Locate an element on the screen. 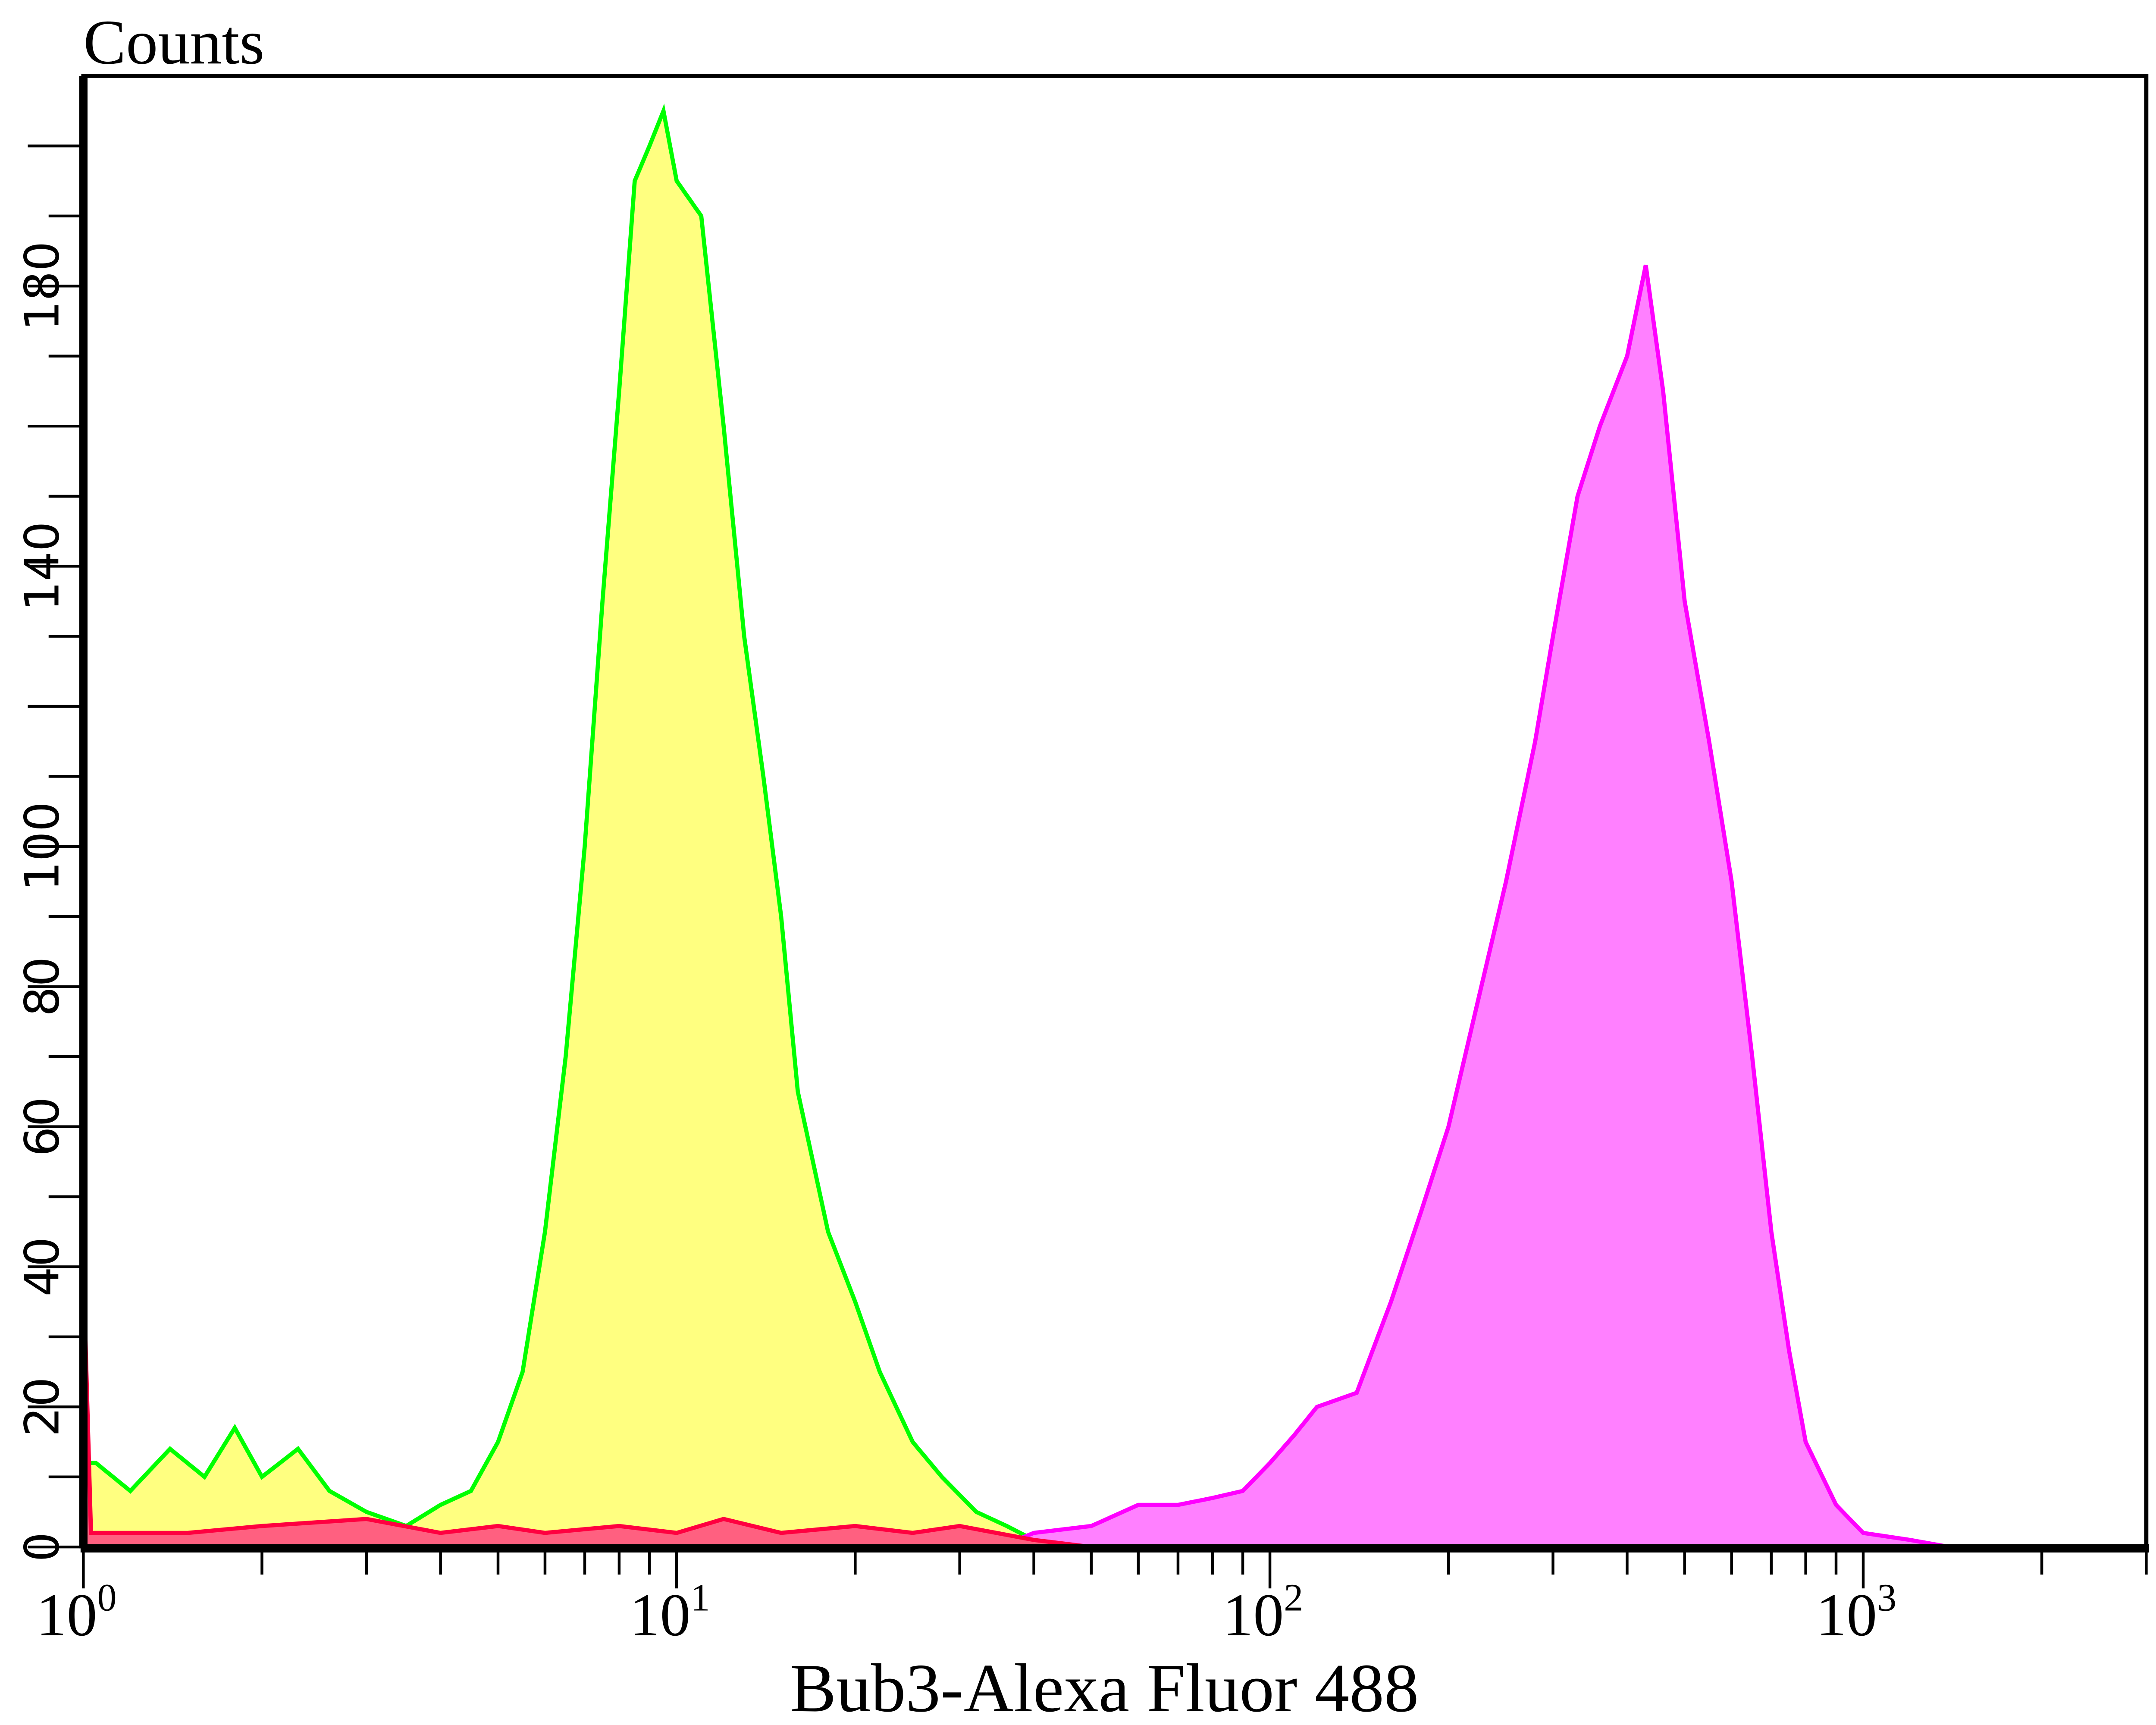 The width and height of the screenshot is (2156, 1725). y-axis-label: Counts is located at coordinates (173, 42).